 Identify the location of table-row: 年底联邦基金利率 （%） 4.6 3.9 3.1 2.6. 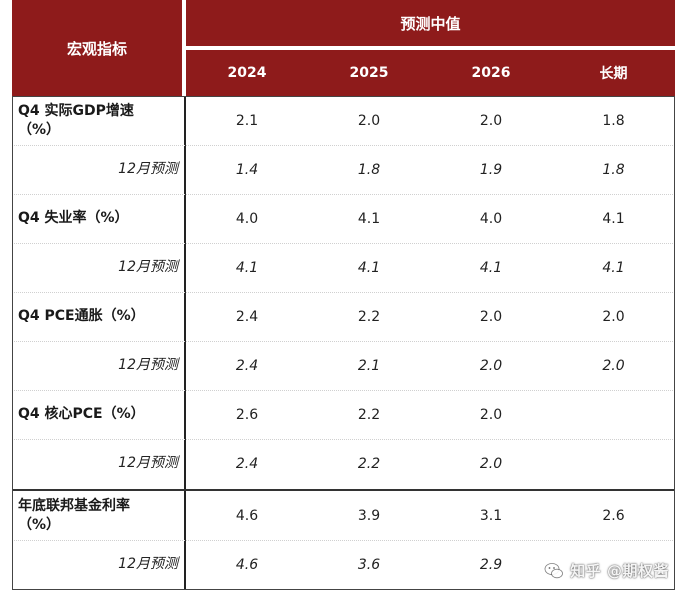
(343, 515).